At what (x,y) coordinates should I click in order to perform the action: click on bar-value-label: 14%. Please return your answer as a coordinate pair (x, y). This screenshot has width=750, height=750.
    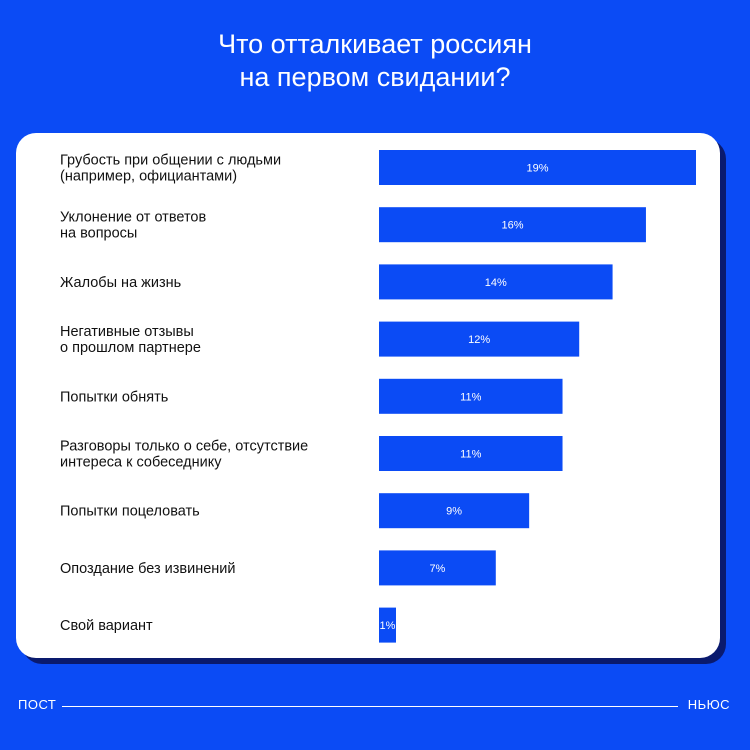
    Looking at the image, I should click on (496, 283).